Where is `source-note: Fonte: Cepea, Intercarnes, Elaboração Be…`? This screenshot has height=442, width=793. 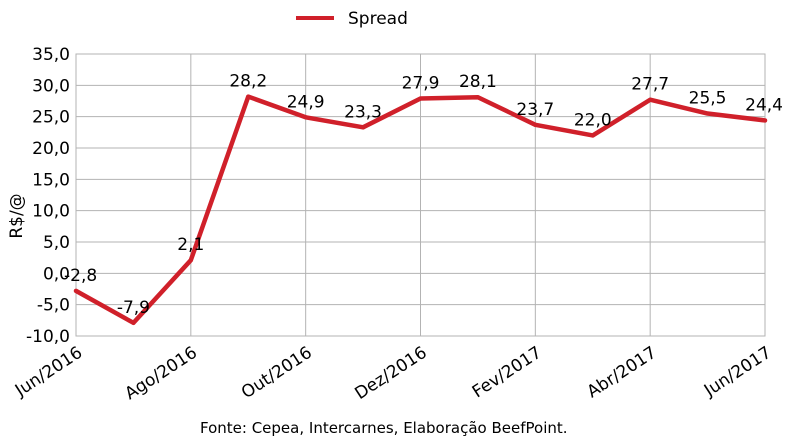
source-note: Fonte: Cepea, Intercarnes, Elaboração Be… is located at coordinates (384, 428).